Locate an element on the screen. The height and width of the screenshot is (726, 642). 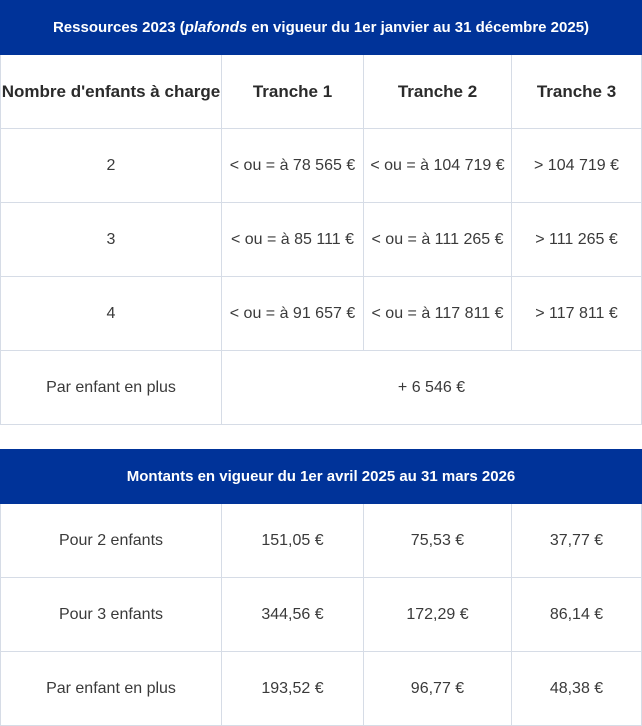
header-children-count: Nombre d'enfants à charge is located at coordinates (111, 91).